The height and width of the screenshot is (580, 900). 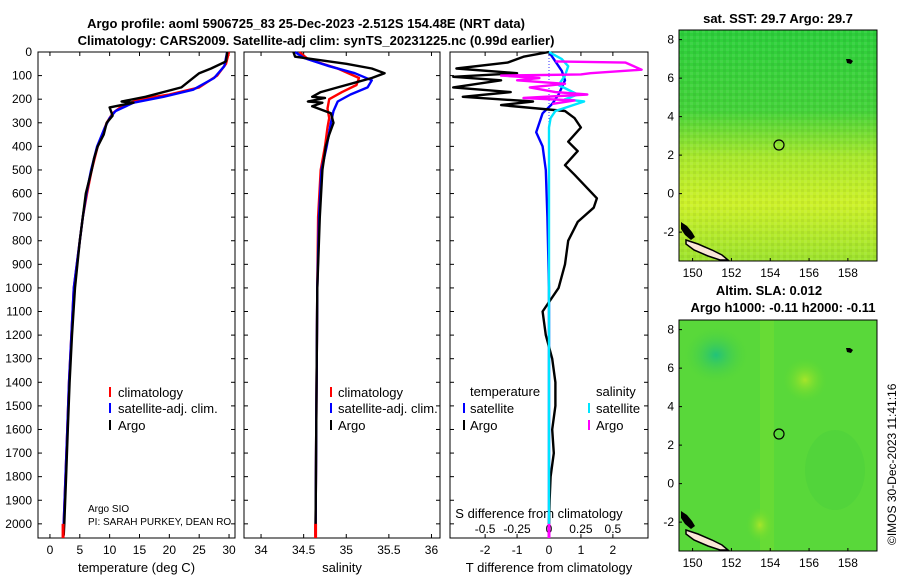 I want to click on credit-line2: PI: SARAH PURKEY, DEAN RO, so click(x=159, y=522).